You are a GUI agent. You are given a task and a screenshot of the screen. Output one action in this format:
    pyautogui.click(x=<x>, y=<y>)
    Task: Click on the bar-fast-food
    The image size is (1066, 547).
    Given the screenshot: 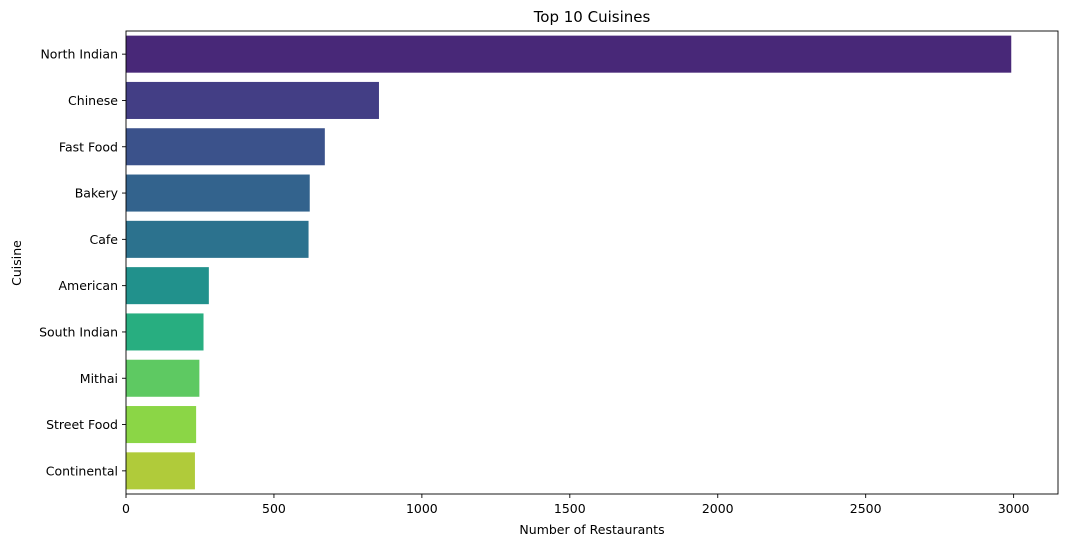 What is the action you would take?
    pyautogui.click(x=225, y=147)
    